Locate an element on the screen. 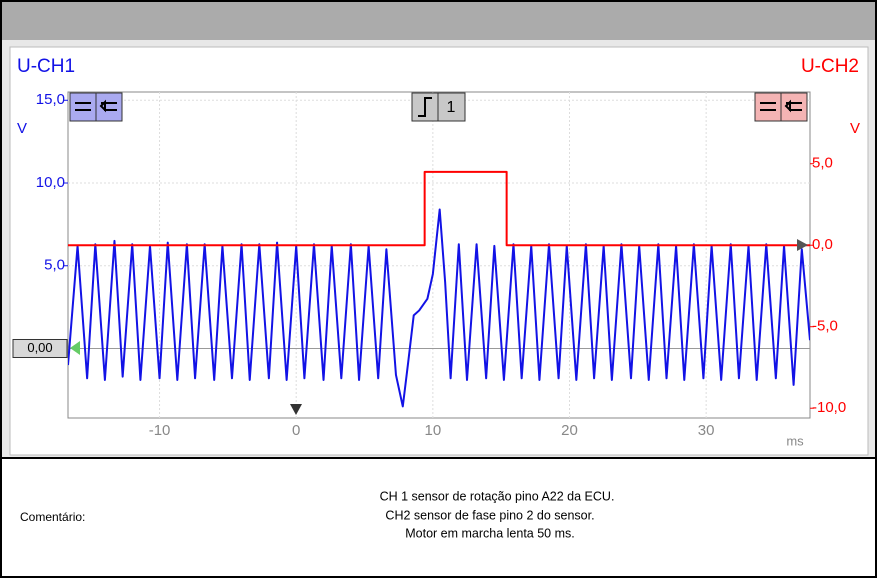  ch1-buttons is located at coordinates (96, 107).